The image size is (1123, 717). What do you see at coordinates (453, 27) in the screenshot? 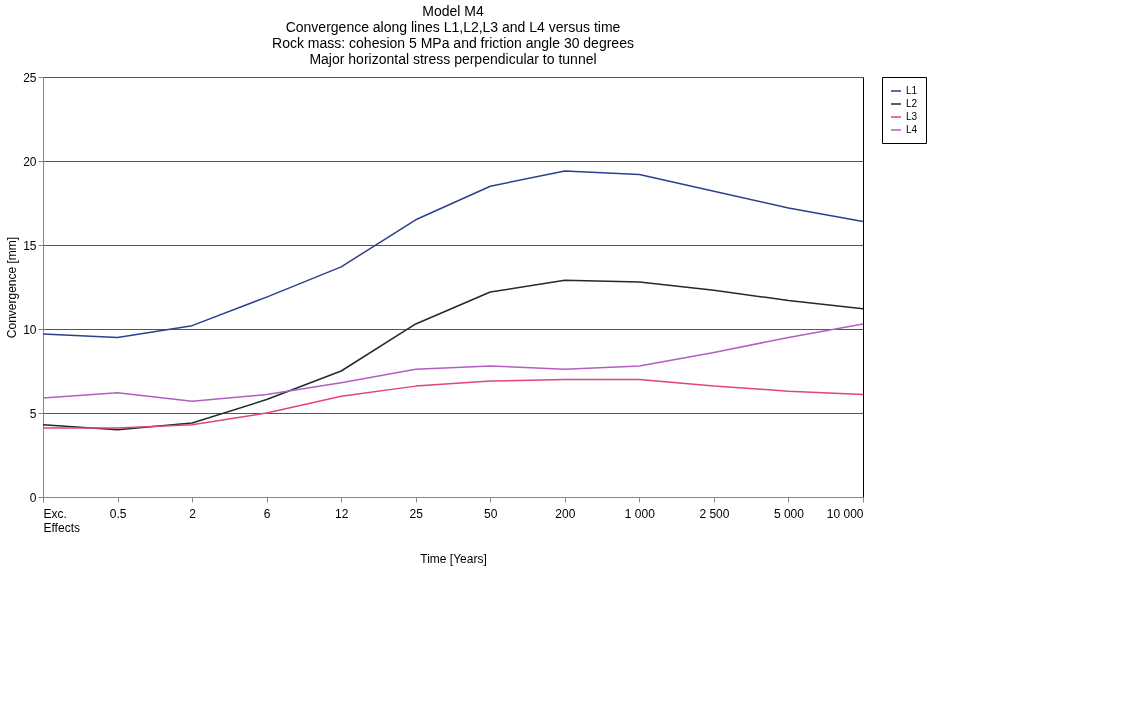
I see `text: Convergence along lines L1,L2,L3 and L4 versus time` at bounding box center [453, 27].